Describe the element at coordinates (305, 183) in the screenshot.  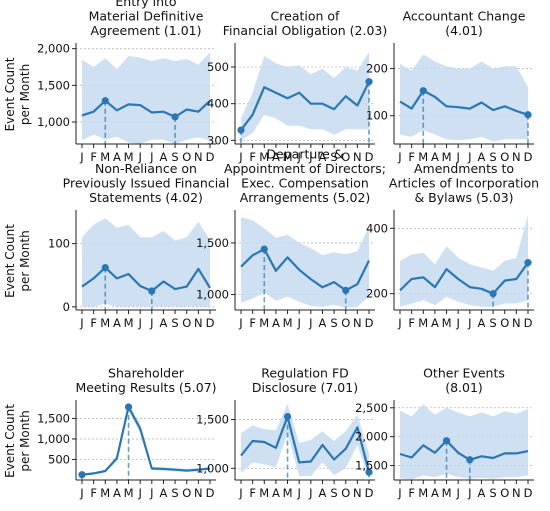
I see `panel-title-line: Exec. Compensation` at that location.